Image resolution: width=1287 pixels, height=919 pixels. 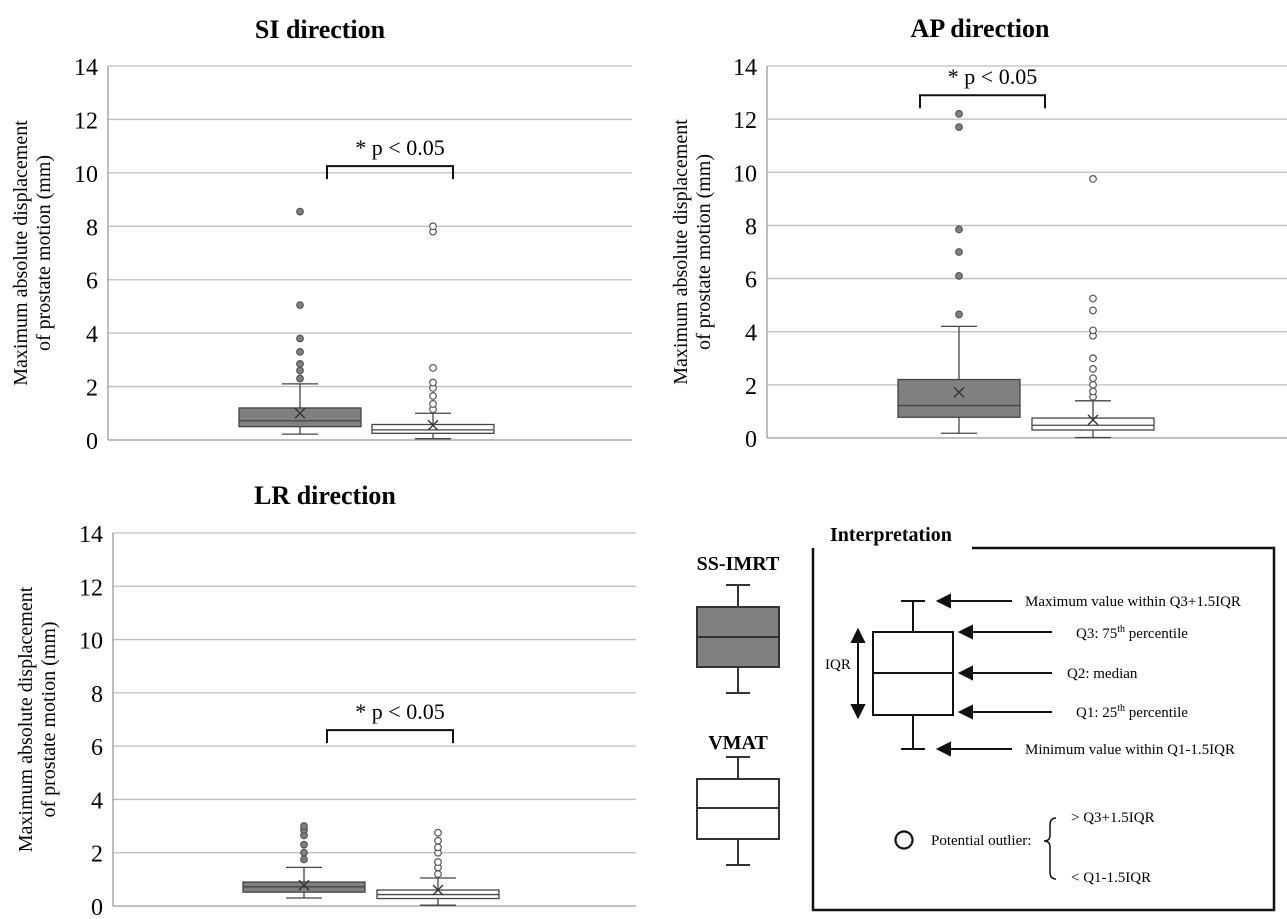 What do you see at coordinates (1132, 712) in the screenshot?
I see `annotation-q1: Q1: 25th percentile` at bounding box center [1132, 712].